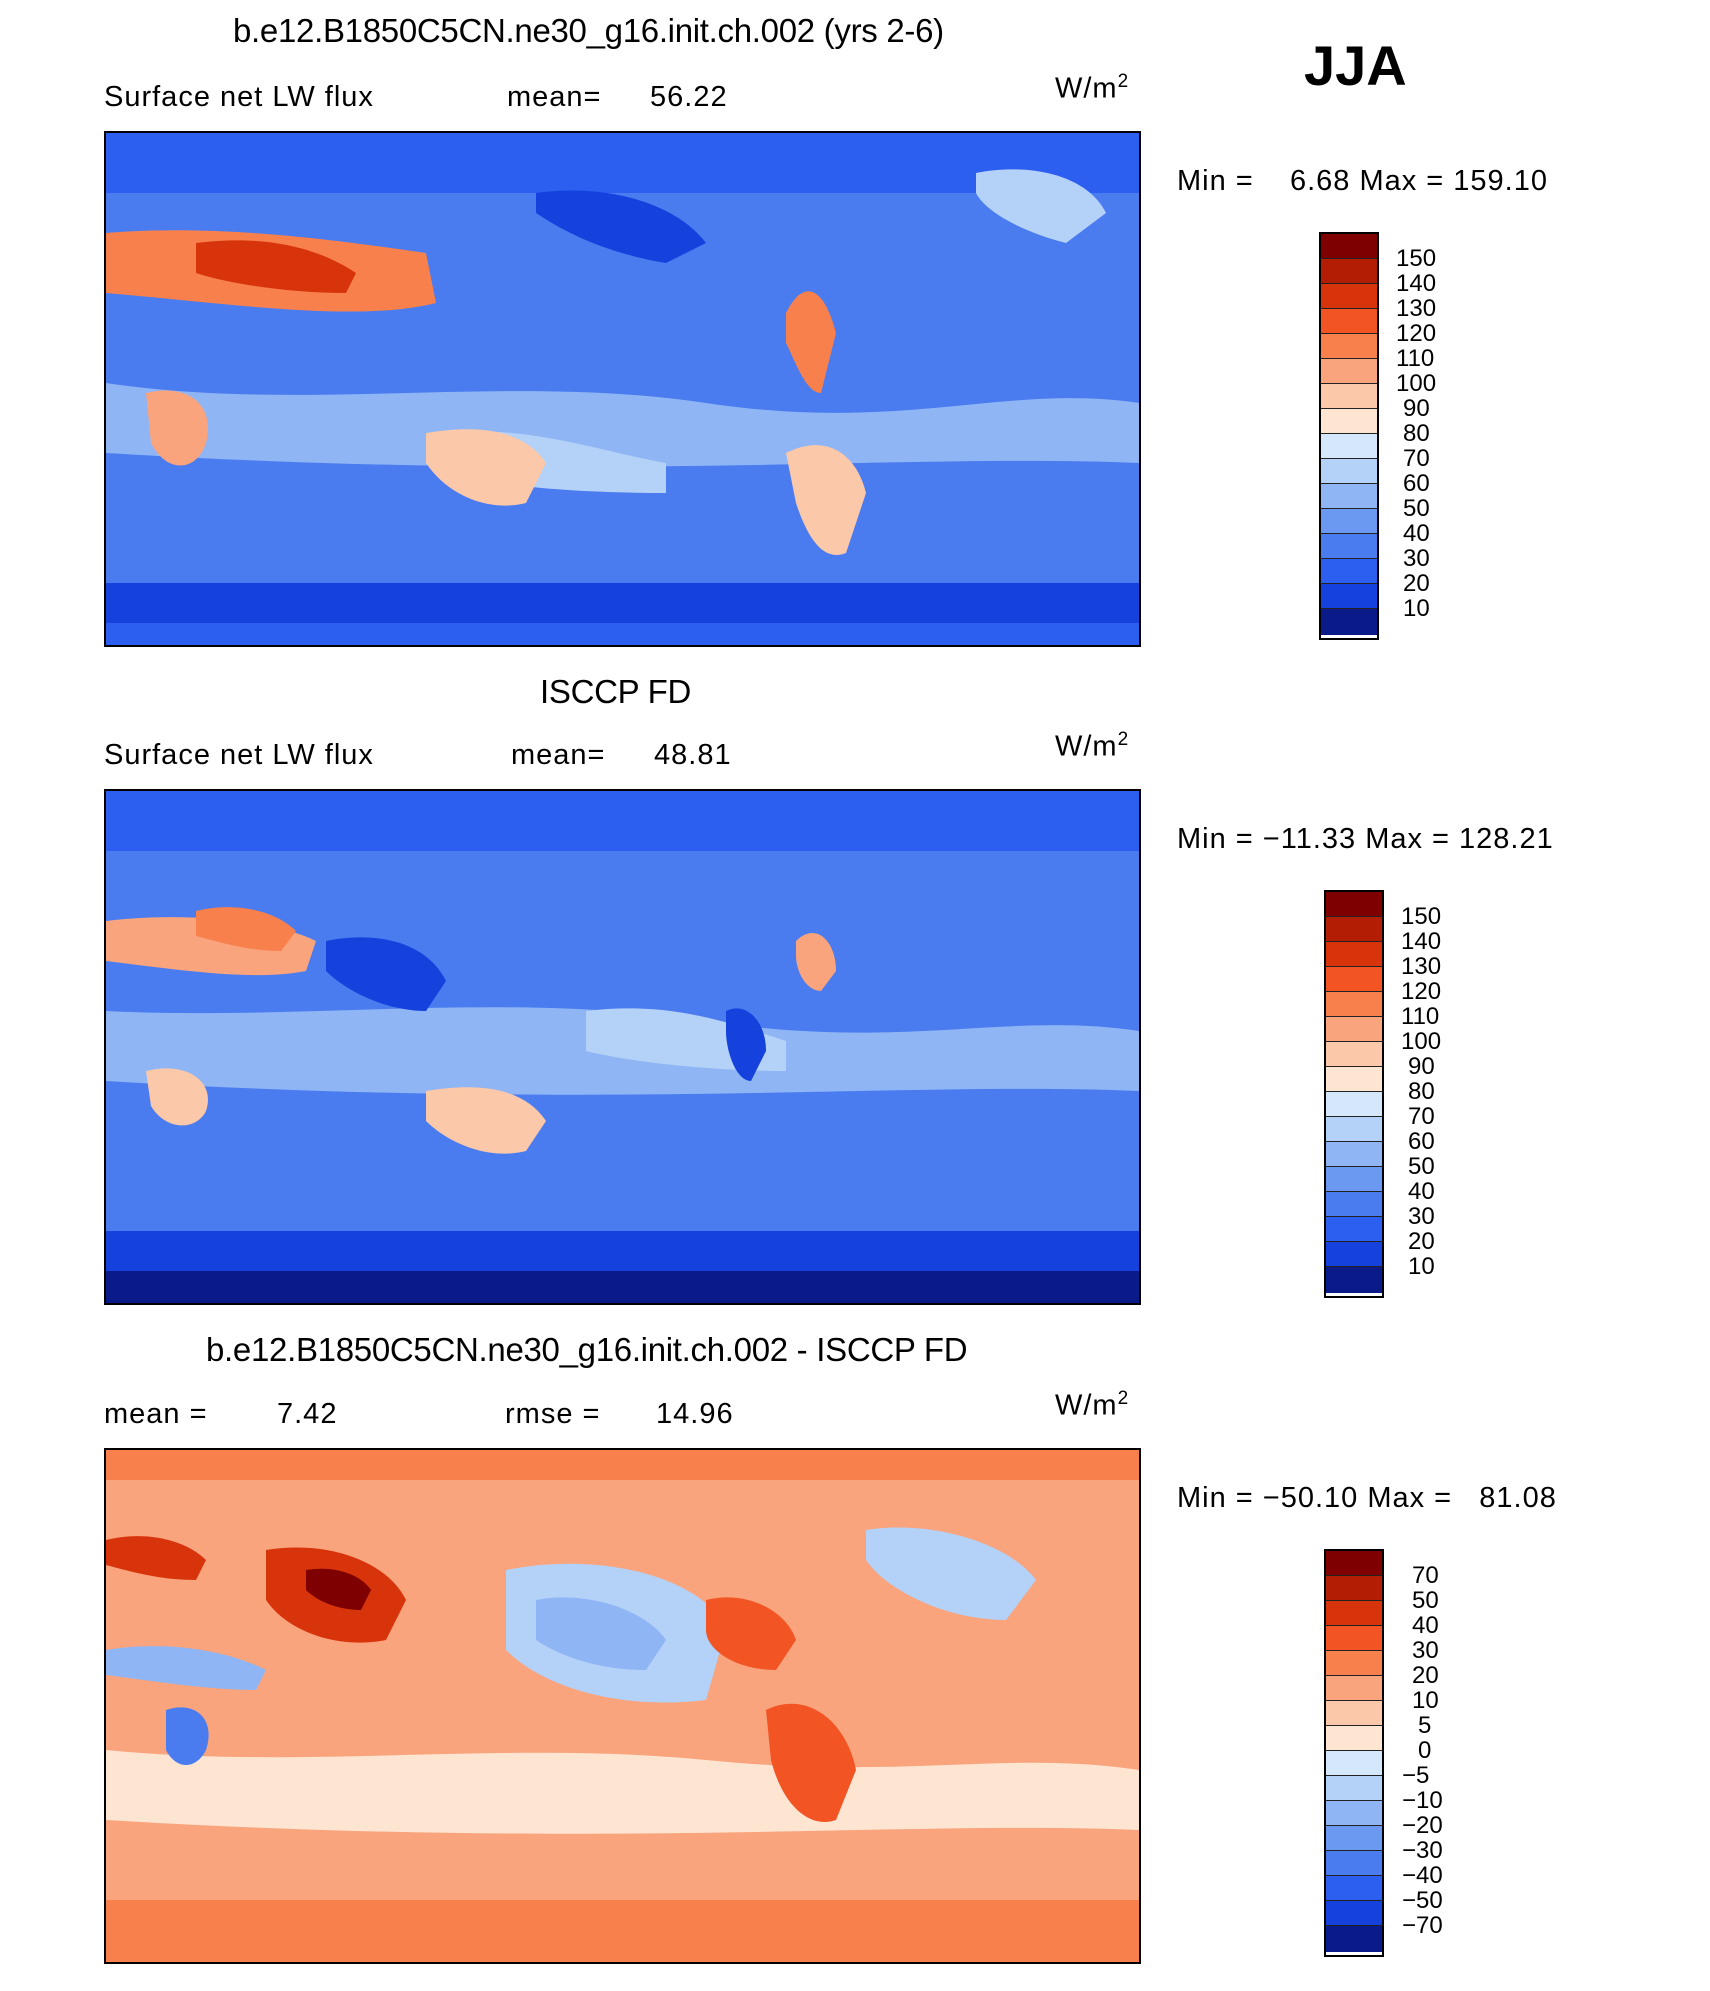  I want to click on tick-label: −70, so click(1422, 1925).